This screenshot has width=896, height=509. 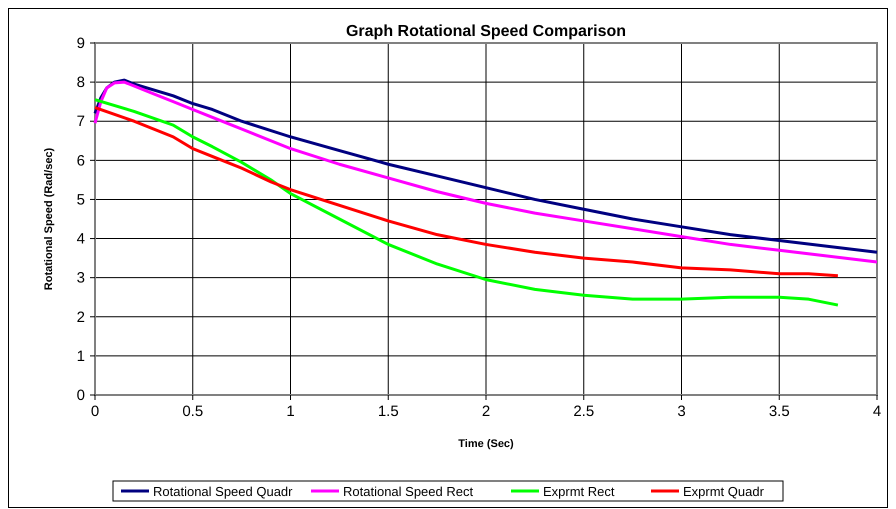 I want to click on x-tick-label: 2.5, so click(x=583, y=411).